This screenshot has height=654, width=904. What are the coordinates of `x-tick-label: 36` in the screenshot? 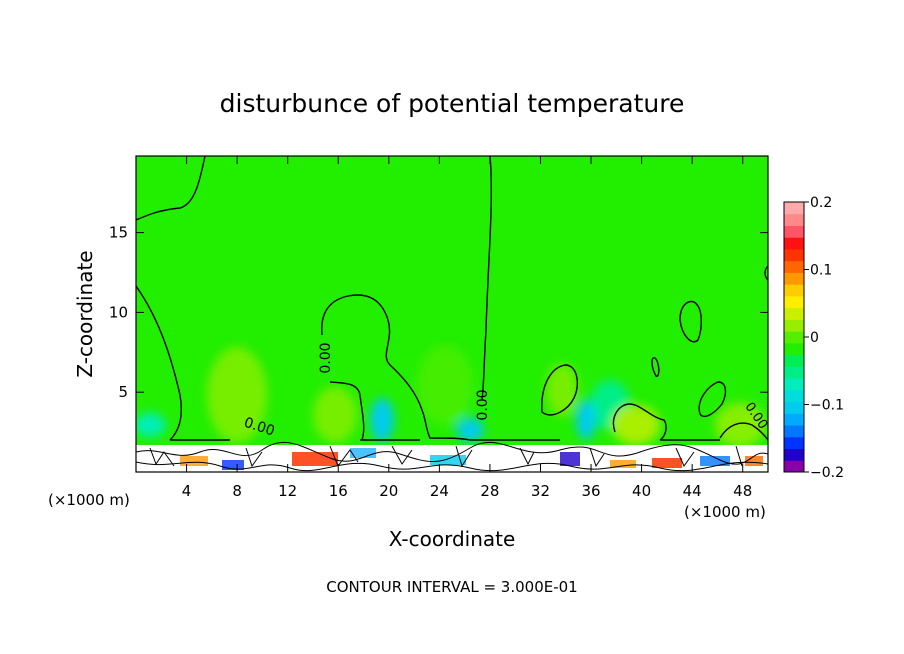 It's located at (590, 491).